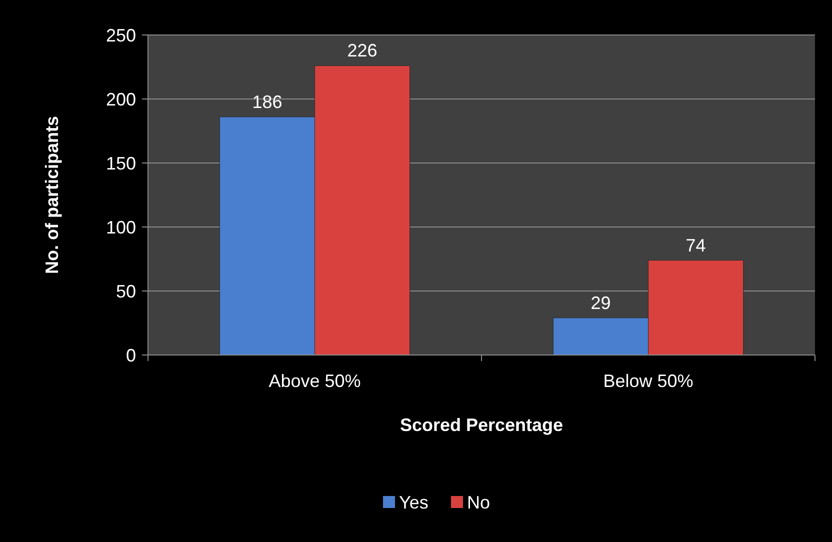 The width and height of the screenshot is (832, 542). I want to click on y-tick-label: 200, so click(121, 99).